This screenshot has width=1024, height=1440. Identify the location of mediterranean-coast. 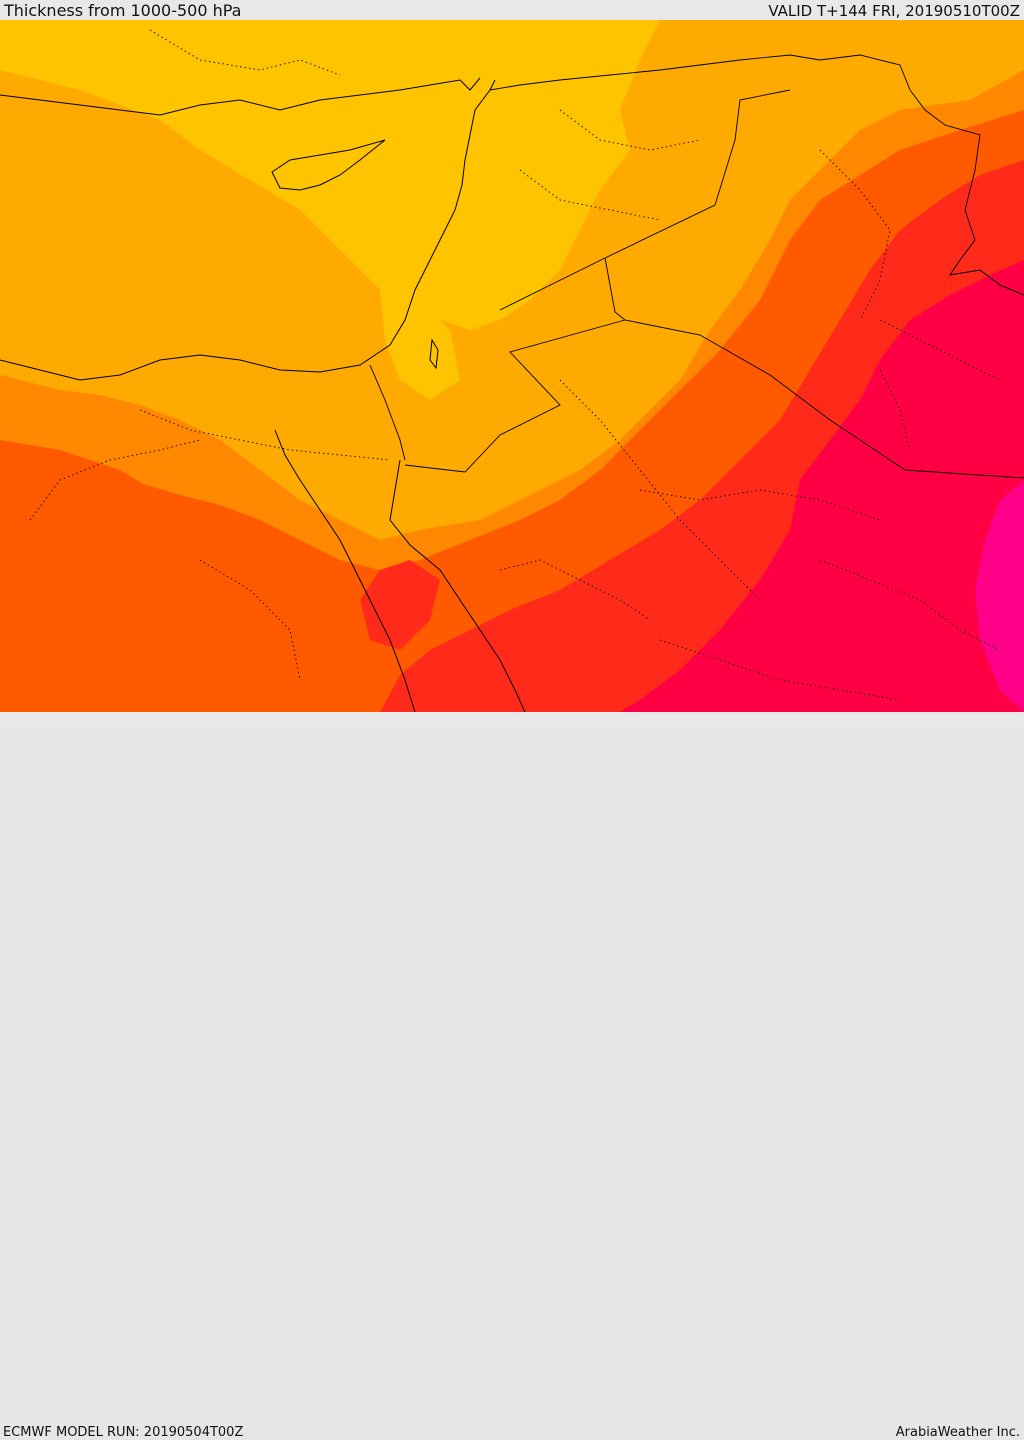
(248, 230).